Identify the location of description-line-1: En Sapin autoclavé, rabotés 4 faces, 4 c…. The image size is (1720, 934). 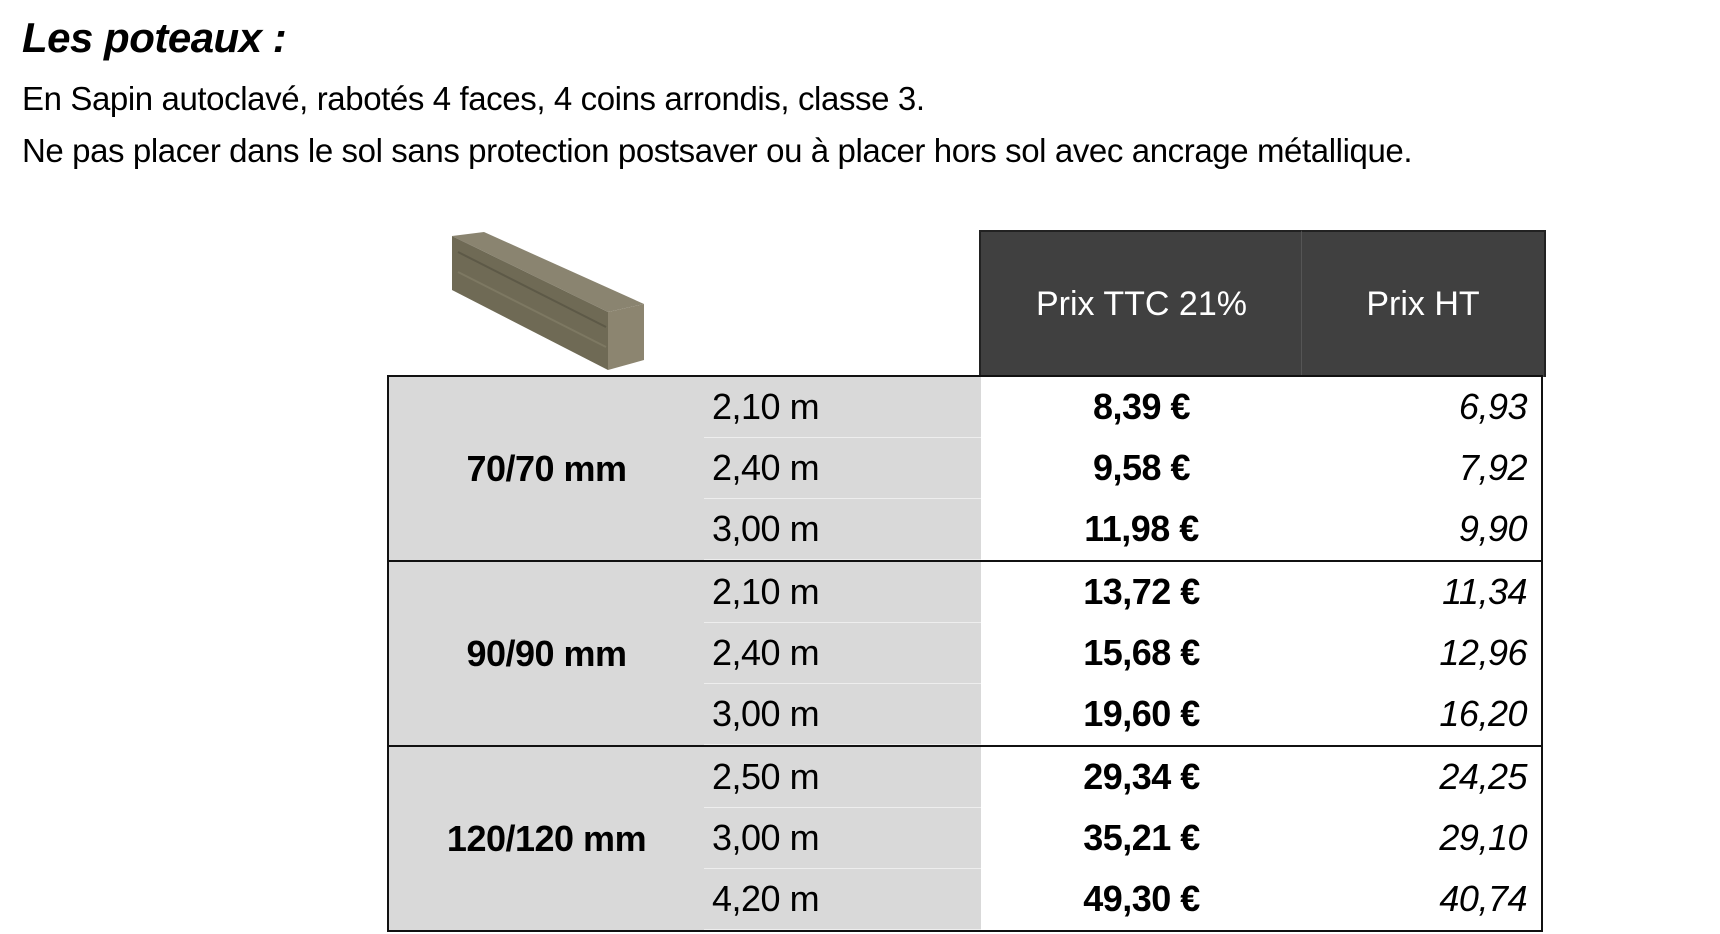
(473, 98).